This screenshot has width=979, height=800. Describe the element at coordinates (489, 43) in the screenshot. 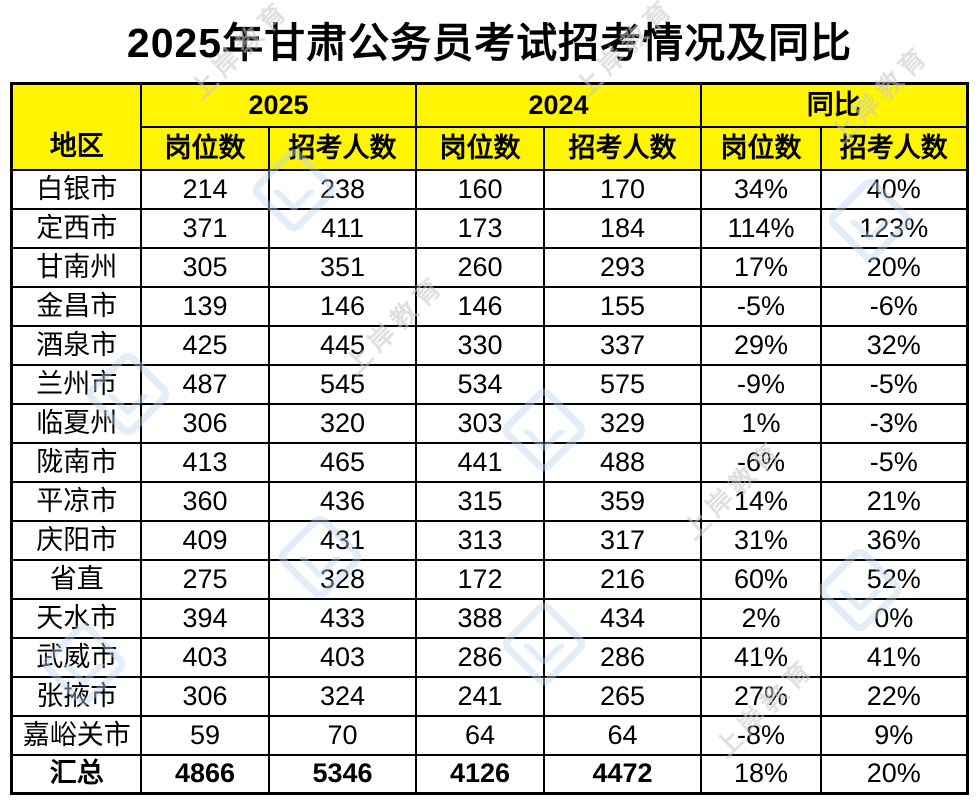

I see `page-title: 2025年甘肃公务员考试招考情况及同比` at that location.